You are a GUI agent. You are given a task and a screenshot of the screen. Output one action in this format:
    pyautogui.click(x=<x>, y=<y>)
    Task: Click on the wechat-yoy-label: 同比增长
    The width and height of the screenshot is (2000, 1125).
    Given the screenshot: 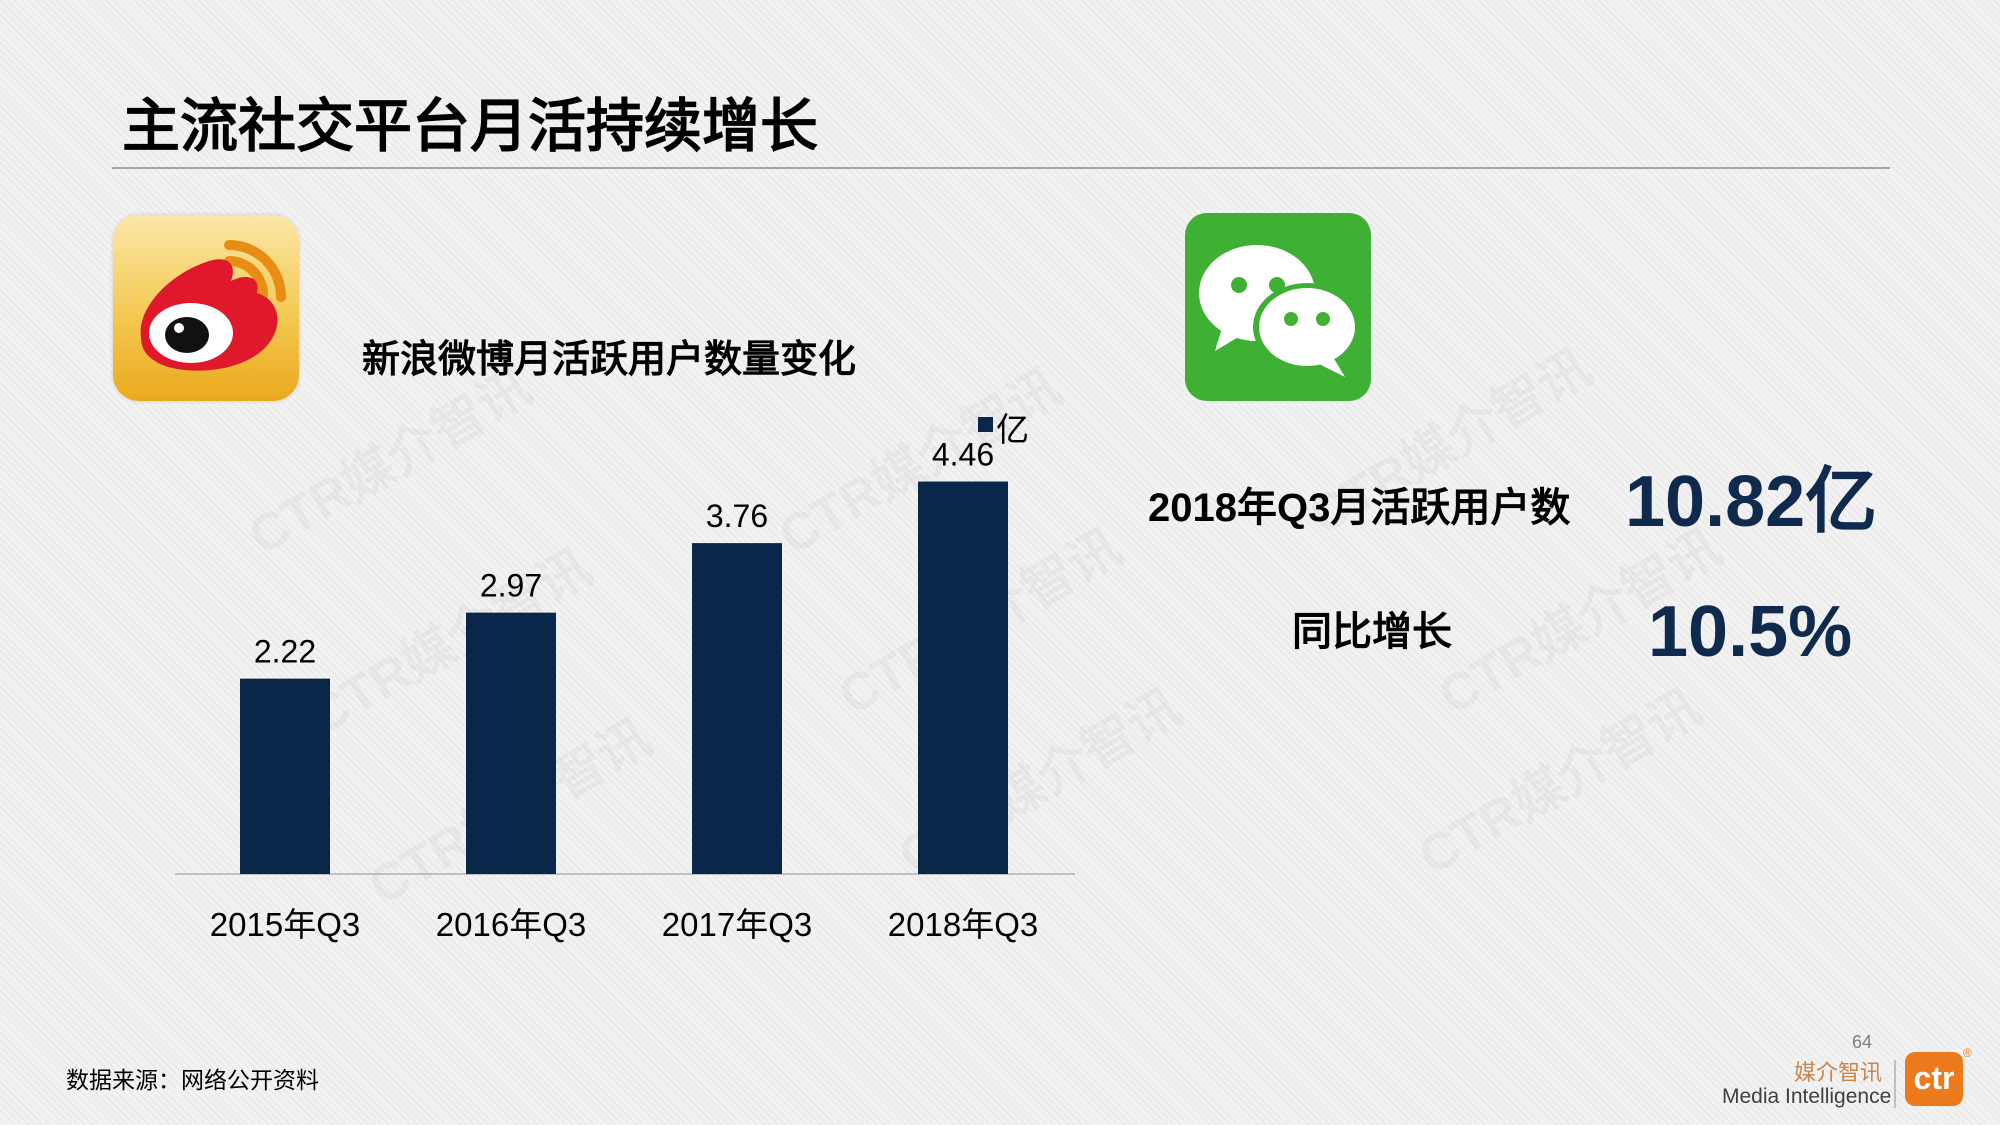 What is the action you would take?
    pyautogui.click(x=1372, y=632)
    